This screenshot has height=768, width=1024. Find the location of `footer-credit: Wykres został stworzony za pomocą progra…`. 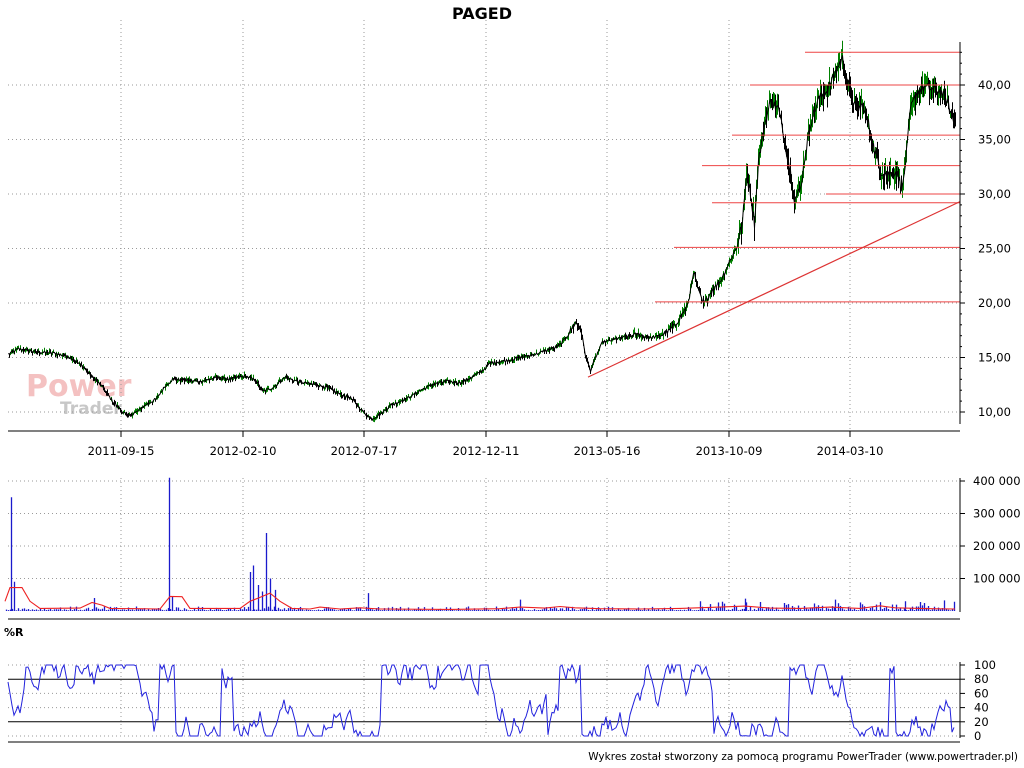

footer-credit: Wykres został stworzony za pomocą progra… is located at coordinates (803, 757).